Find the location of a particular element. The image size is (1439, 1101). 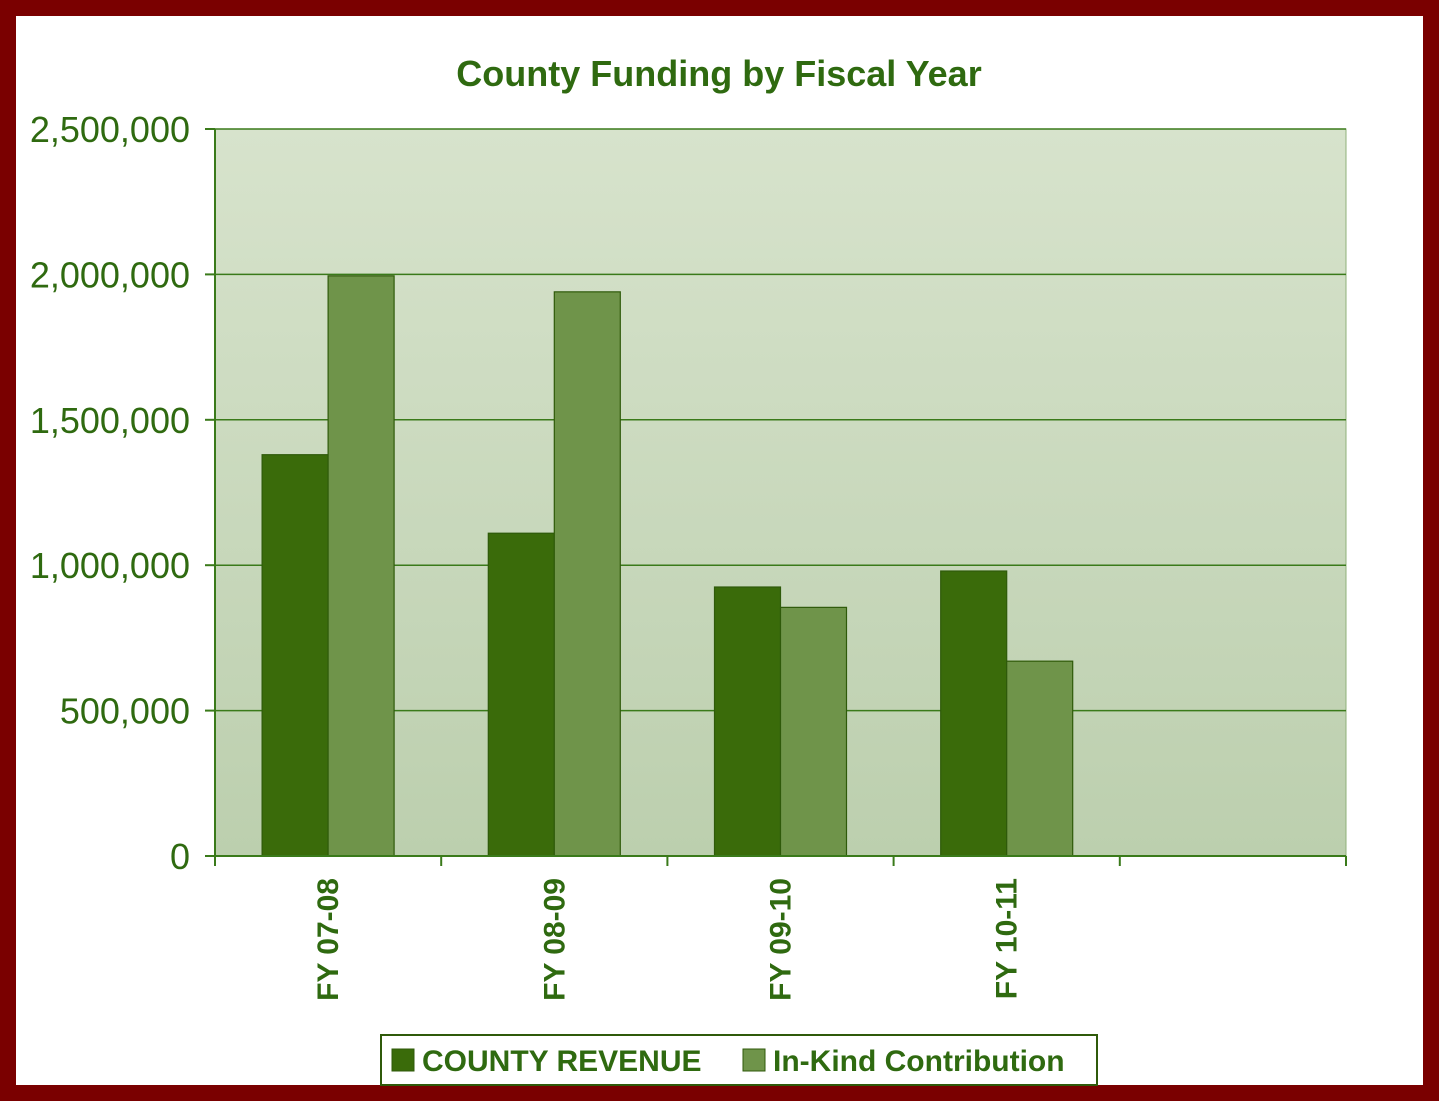

x-tick-label: FY 09-10 is located at coordinates (781, 939).